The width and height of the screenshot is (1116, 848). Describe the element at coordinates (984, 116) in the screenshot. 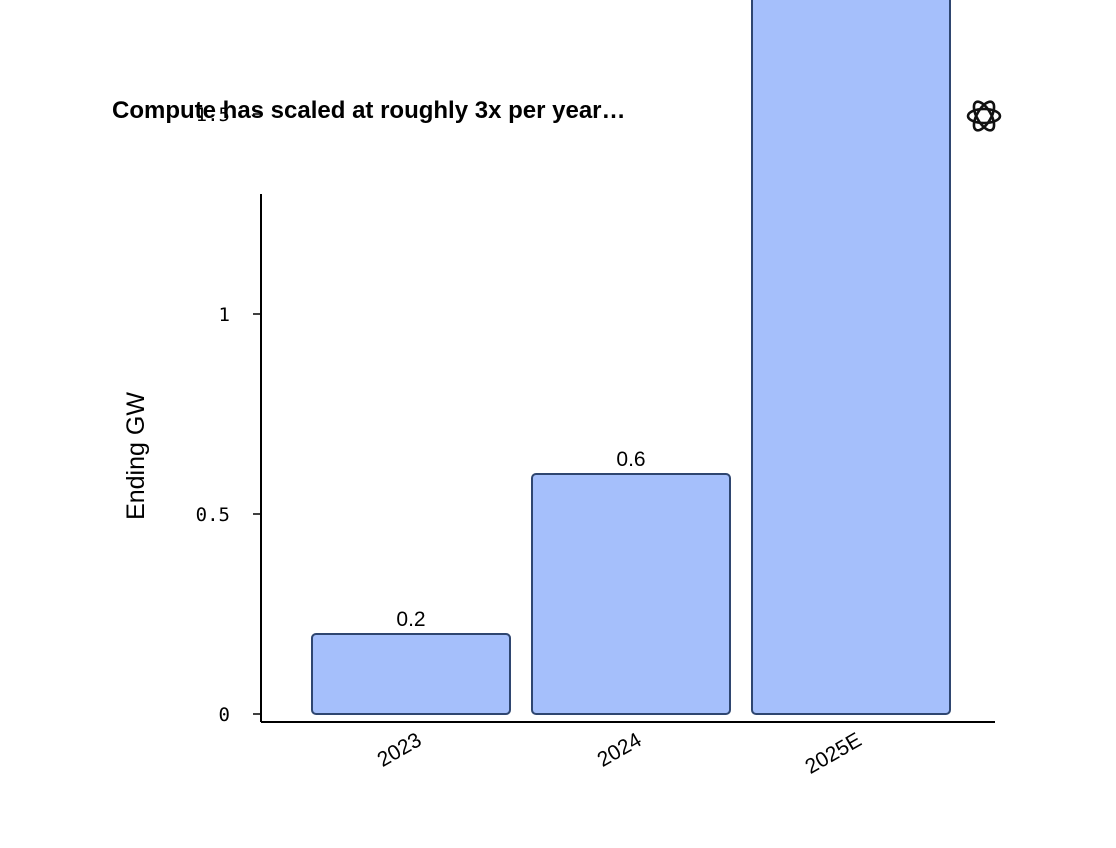

I see `openai-logo-icon` at that location.